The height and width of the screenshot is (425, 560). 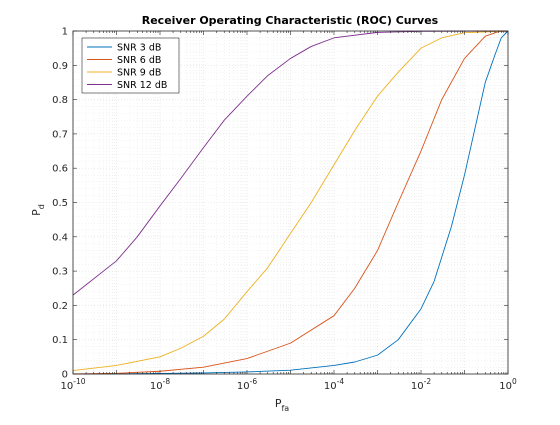 I want to click on y-tick-label: 0.6, so click(x=60, y=169).